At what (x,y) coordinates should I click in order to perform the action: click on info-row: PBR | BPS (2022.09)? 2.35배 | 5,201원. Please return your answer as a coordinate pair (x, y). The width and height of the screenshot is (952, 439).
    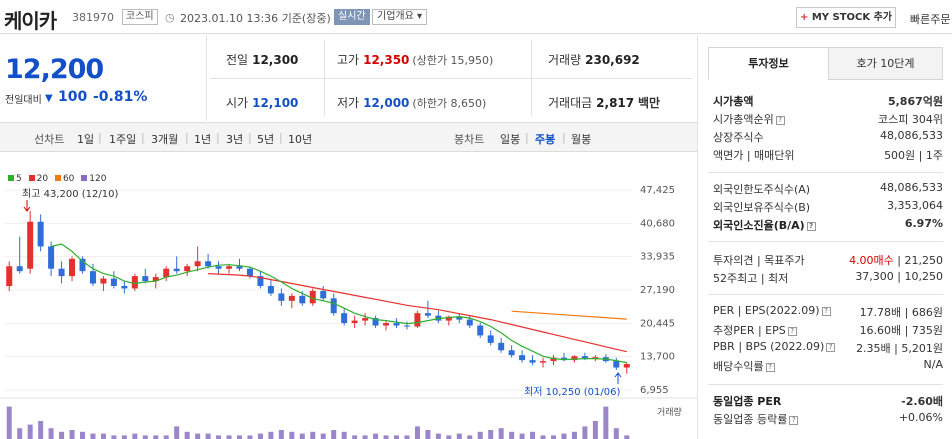
    Looking at the image, I should click on (828, 349).